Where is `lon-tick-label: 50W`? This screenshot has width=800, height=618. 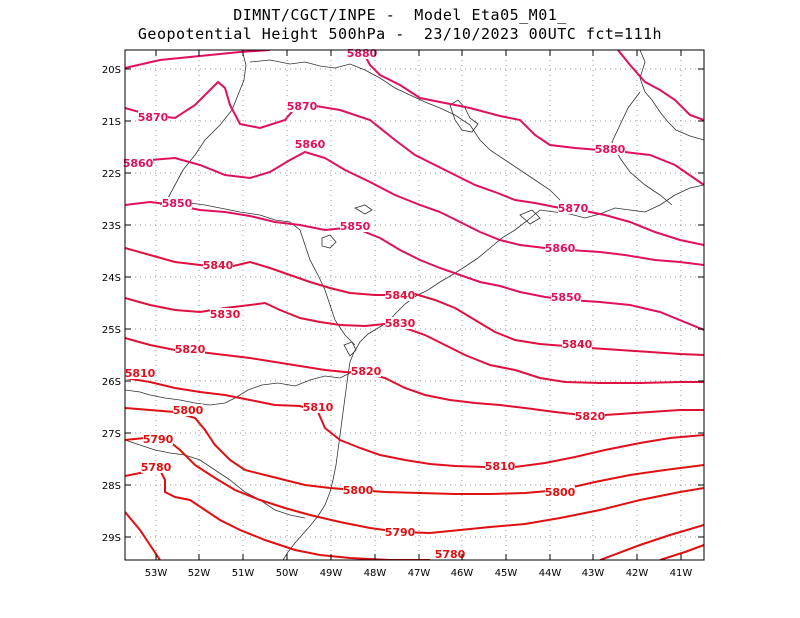 lon-tick-label: 50W is located at coordinates (287, 573).